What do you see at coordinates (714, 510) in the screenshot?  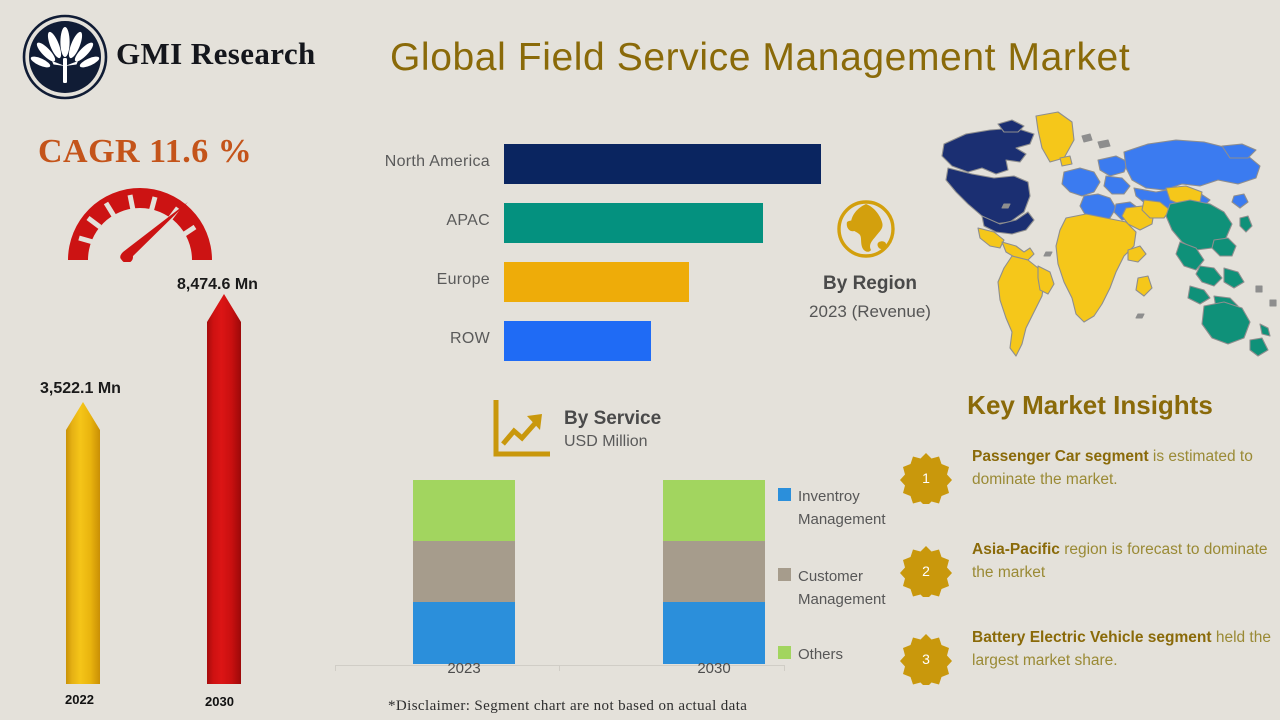 I see `stack-segment-others-2030` at bounding box center [714, 510].